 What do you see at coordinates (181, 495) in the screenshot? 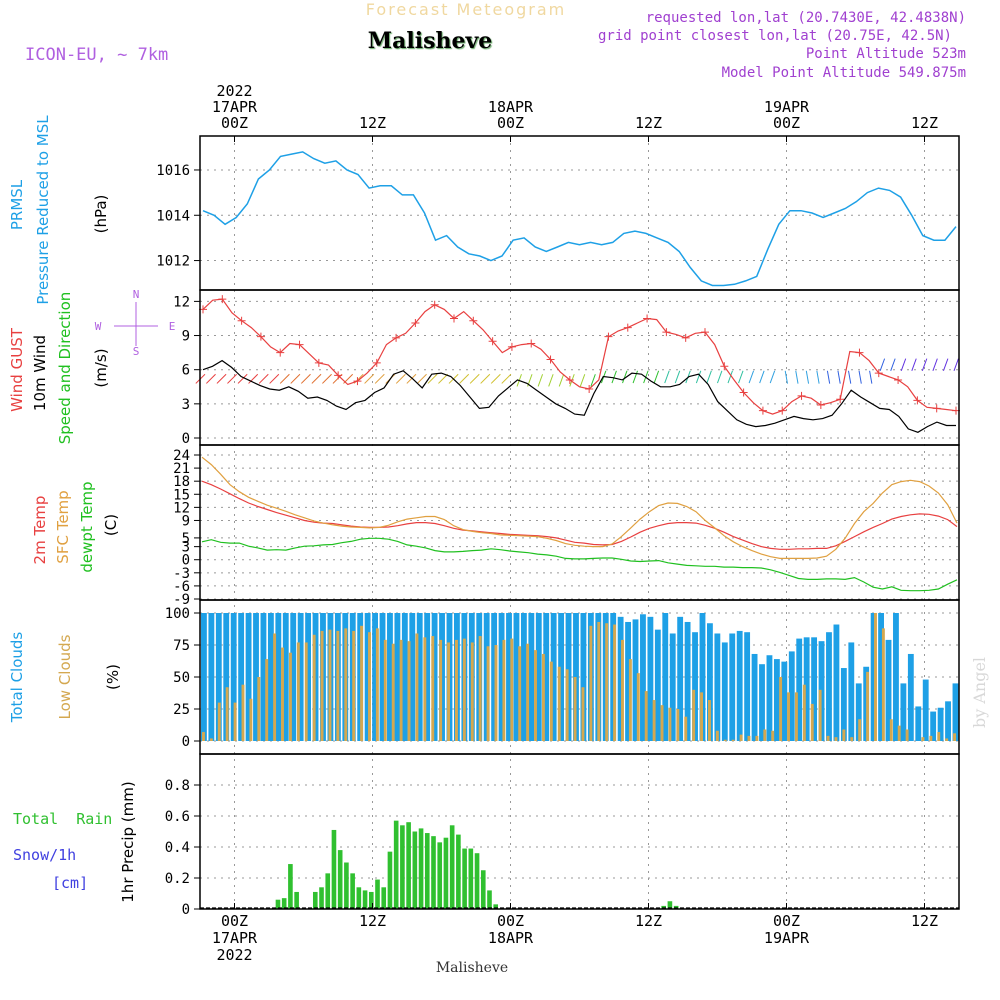
I see `temp-y-tick-label: 15` at bounding box center [181, 495].